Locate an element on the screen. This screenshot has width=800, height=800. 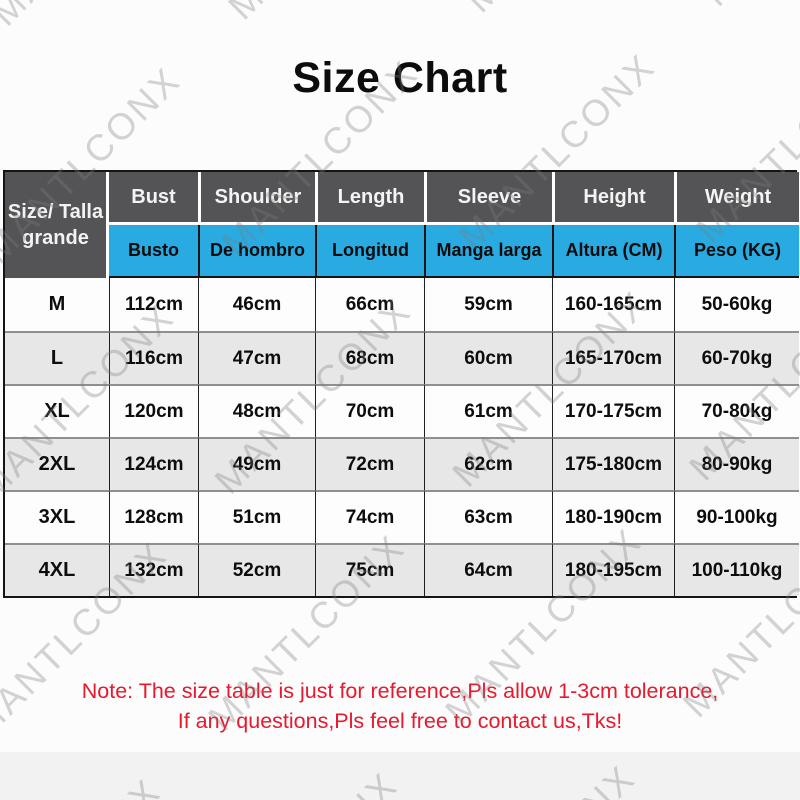
shoulder-cell: 46cm is located at coordinates (256, 304).